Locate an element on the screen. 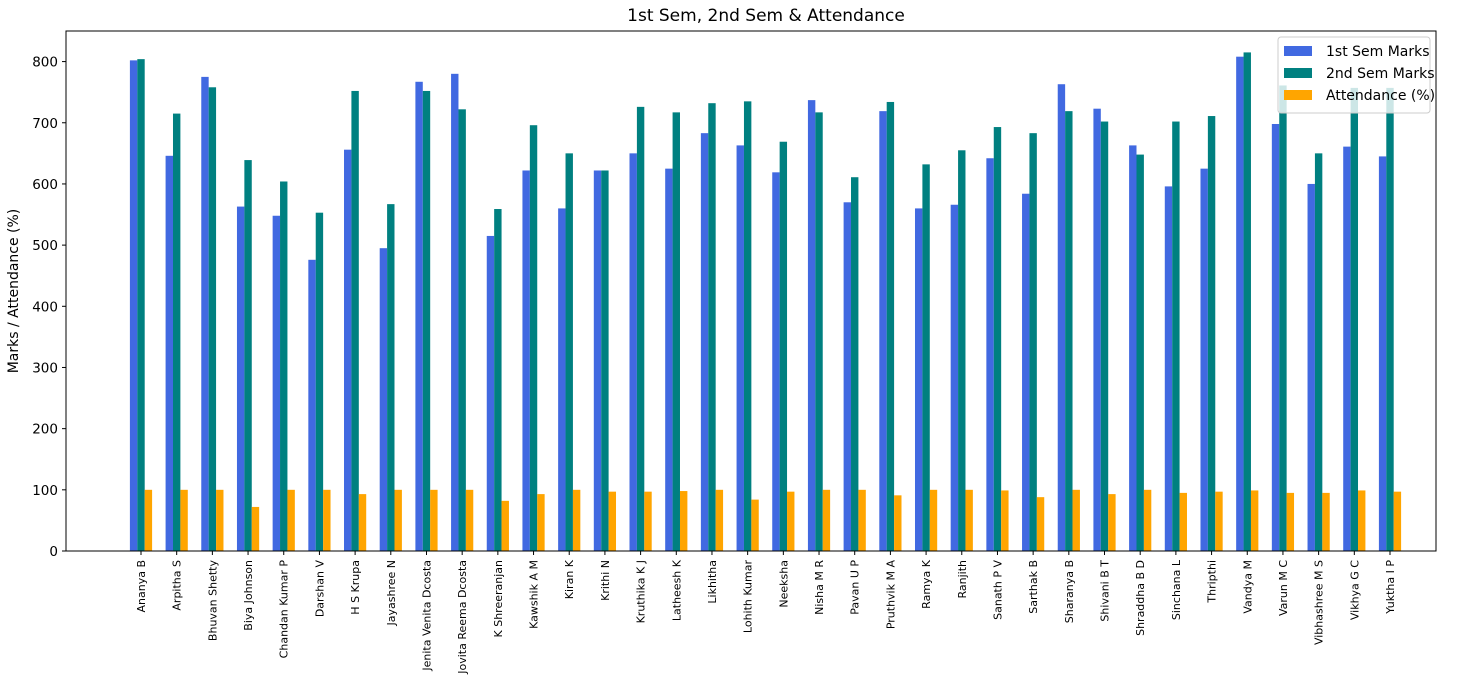 The image size is (1471, 696). x-tick-label-23: Ranjith is located at coordinates (962, 579).